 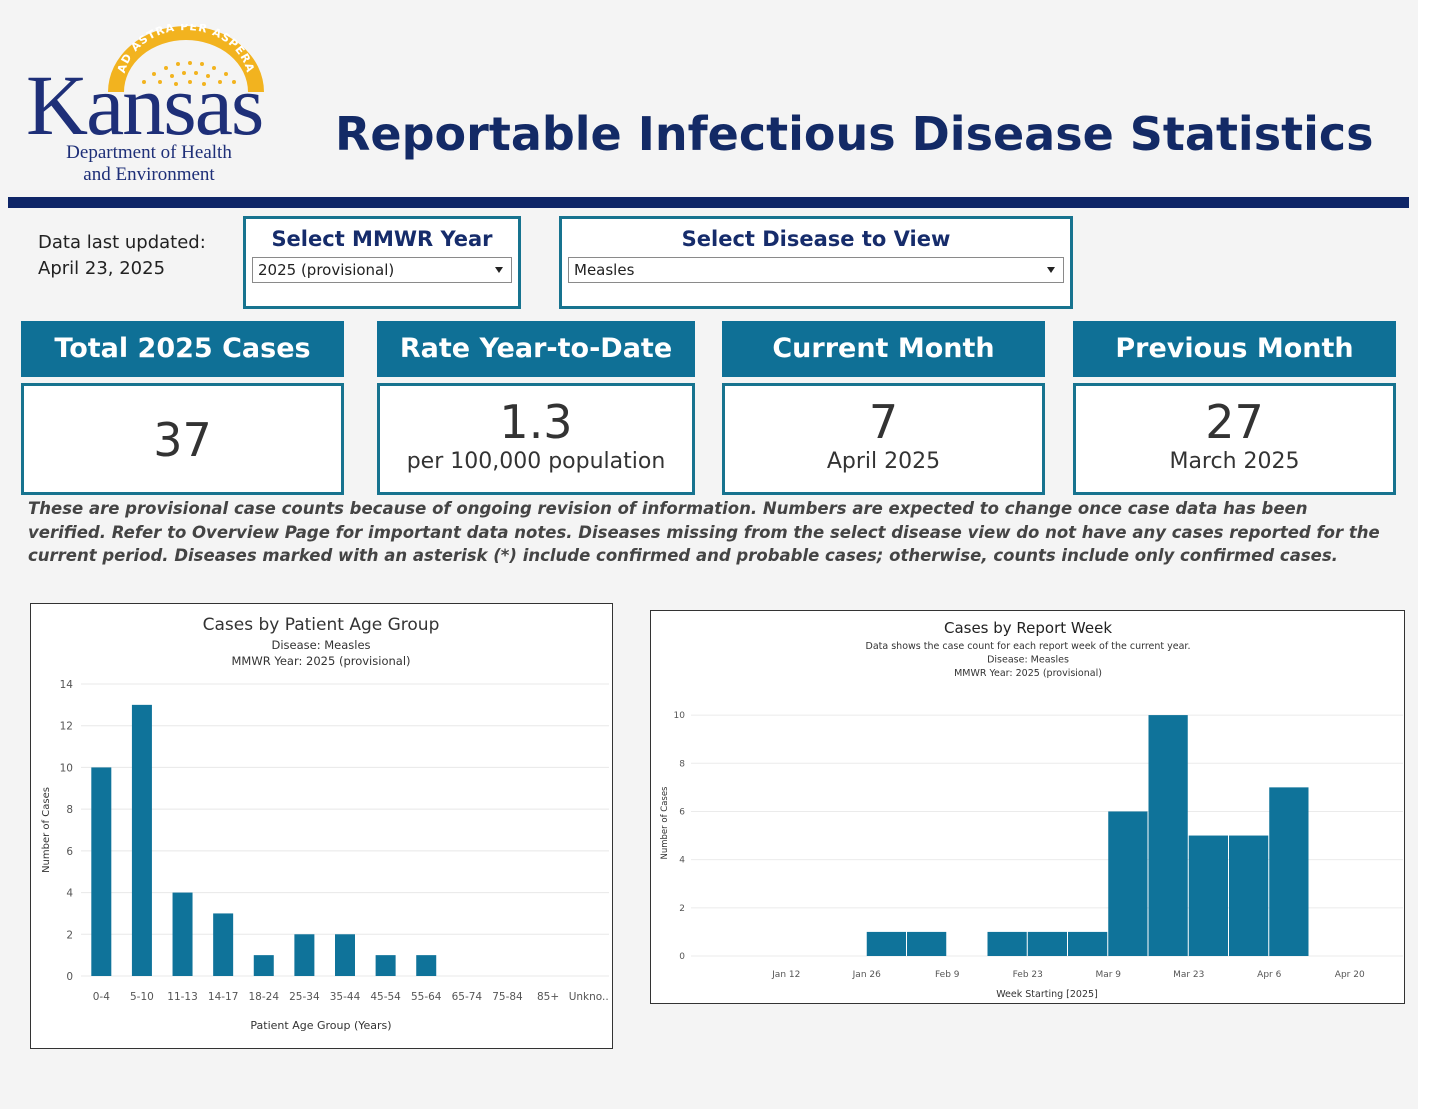 I want to click on x-tick-label: 18-24, so click(x=264, y=997).